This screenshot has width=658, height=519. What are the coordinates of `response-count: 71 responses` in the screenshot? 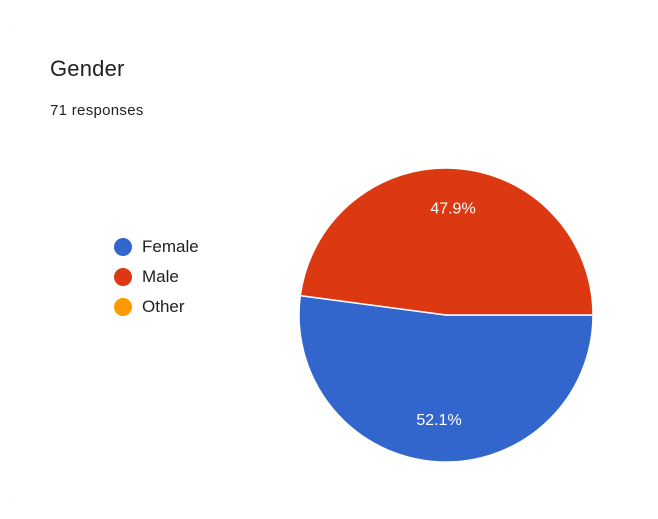 It's located at (97, 110).